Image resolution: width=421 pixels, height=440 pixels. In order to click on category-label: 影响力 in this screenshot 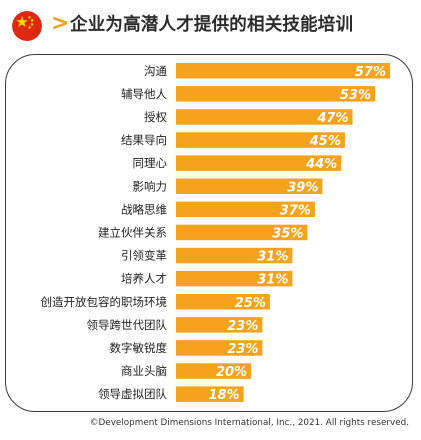, I will do `click(150, 186)`.